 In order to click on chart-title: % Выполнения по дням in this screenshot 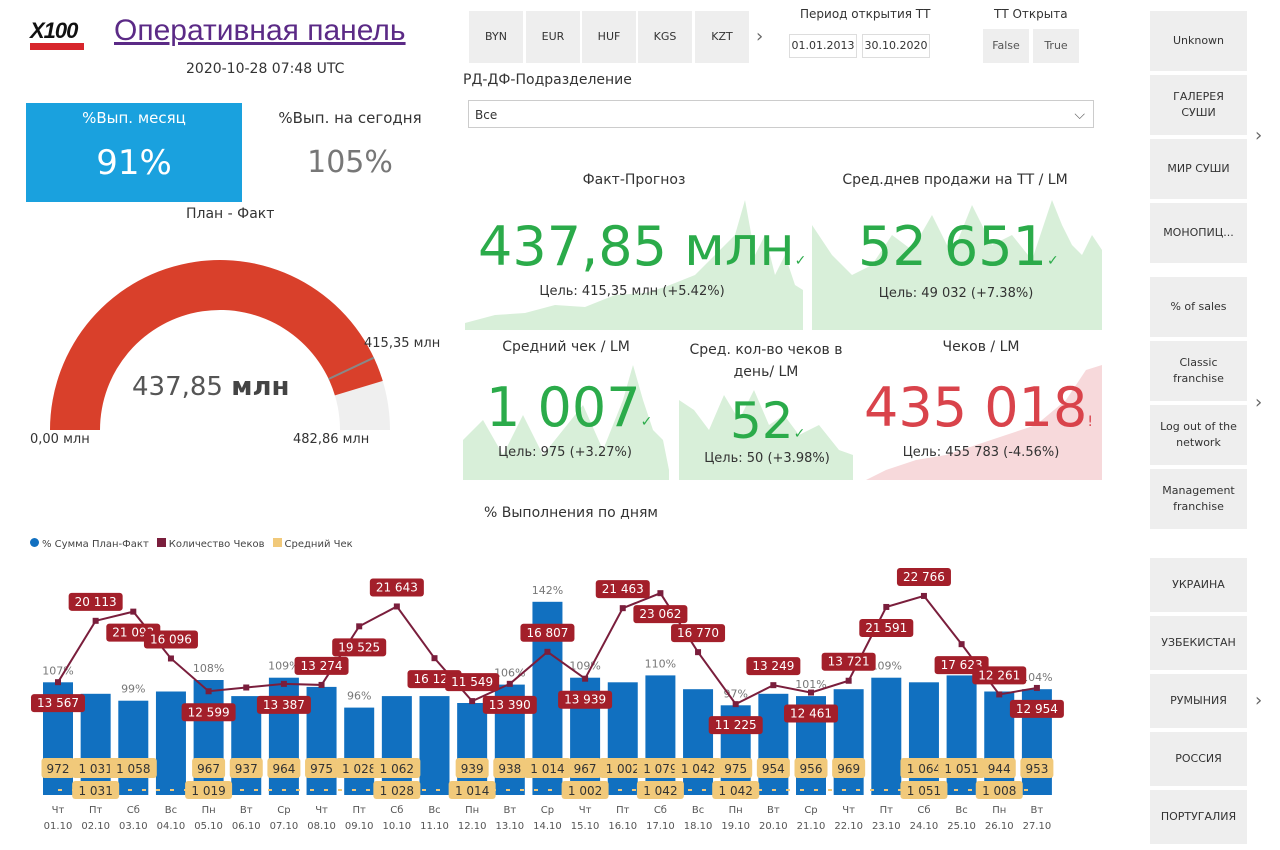, I will do `click(571, 513)`.